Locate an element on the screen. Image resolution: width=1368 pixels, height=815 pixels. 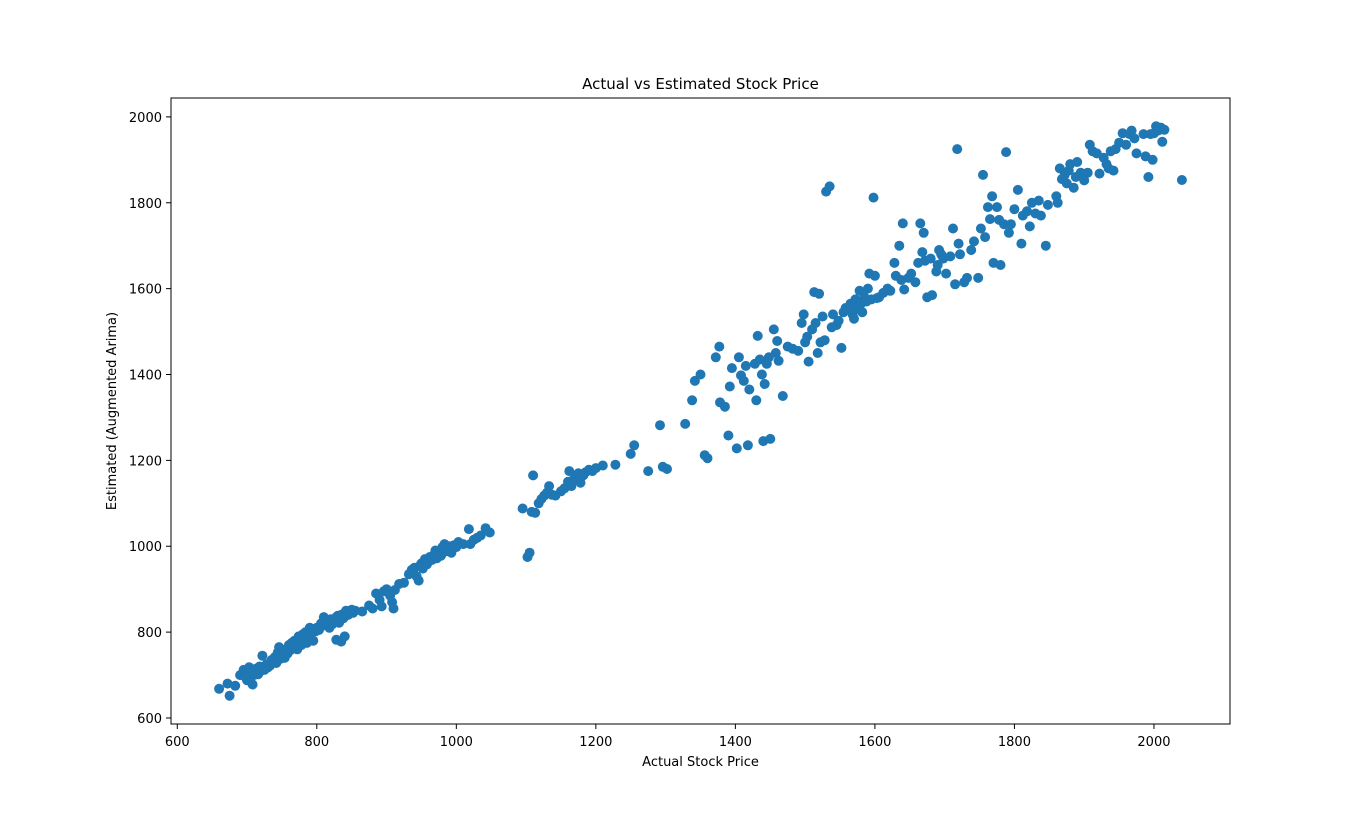
y-tick-label: 1000 is located at coordinates (145, 547).